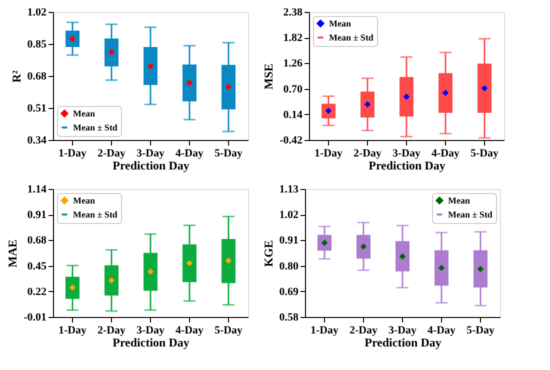  Describe the element at coordinates (289, 292) in the screenshot. I see `y-tick-label: 0.69` at that location.